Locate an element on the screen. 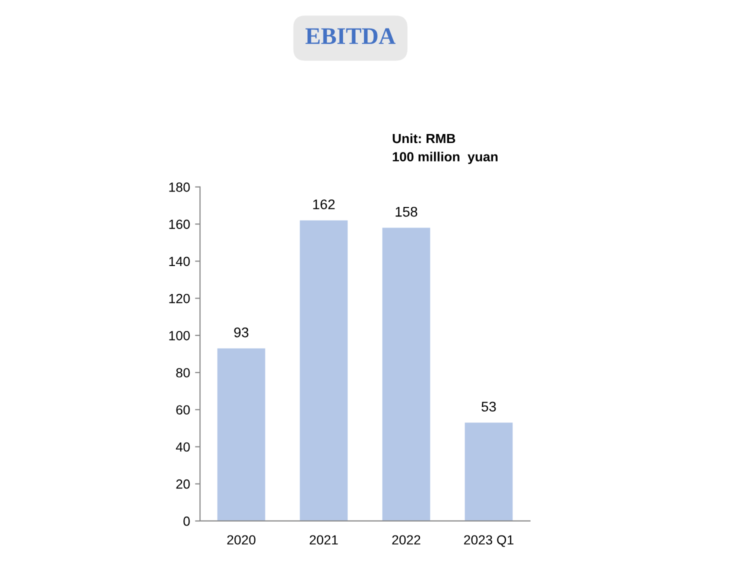  data-label: 162 is located at coordinates (324, 204).